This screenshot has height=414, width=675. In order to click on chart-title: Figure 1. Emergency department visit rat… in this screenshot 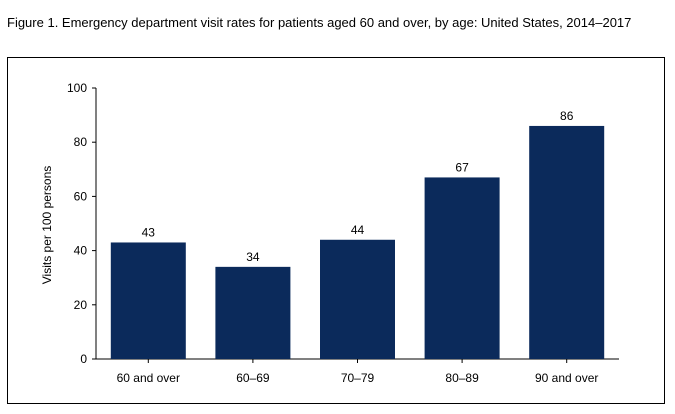, I will do `click(319, 22)`.